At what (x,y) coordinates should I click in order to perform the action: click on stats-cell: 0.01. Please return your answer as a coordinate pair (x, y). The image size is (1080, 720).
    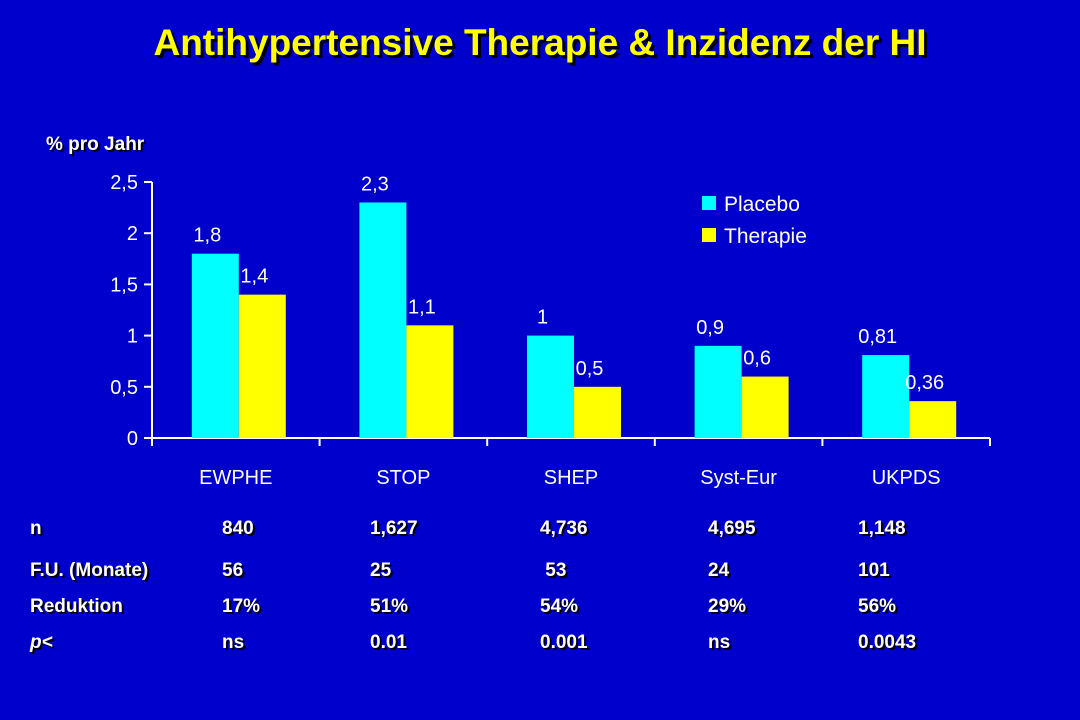
    Looking at the image, I should click on (388, 642).